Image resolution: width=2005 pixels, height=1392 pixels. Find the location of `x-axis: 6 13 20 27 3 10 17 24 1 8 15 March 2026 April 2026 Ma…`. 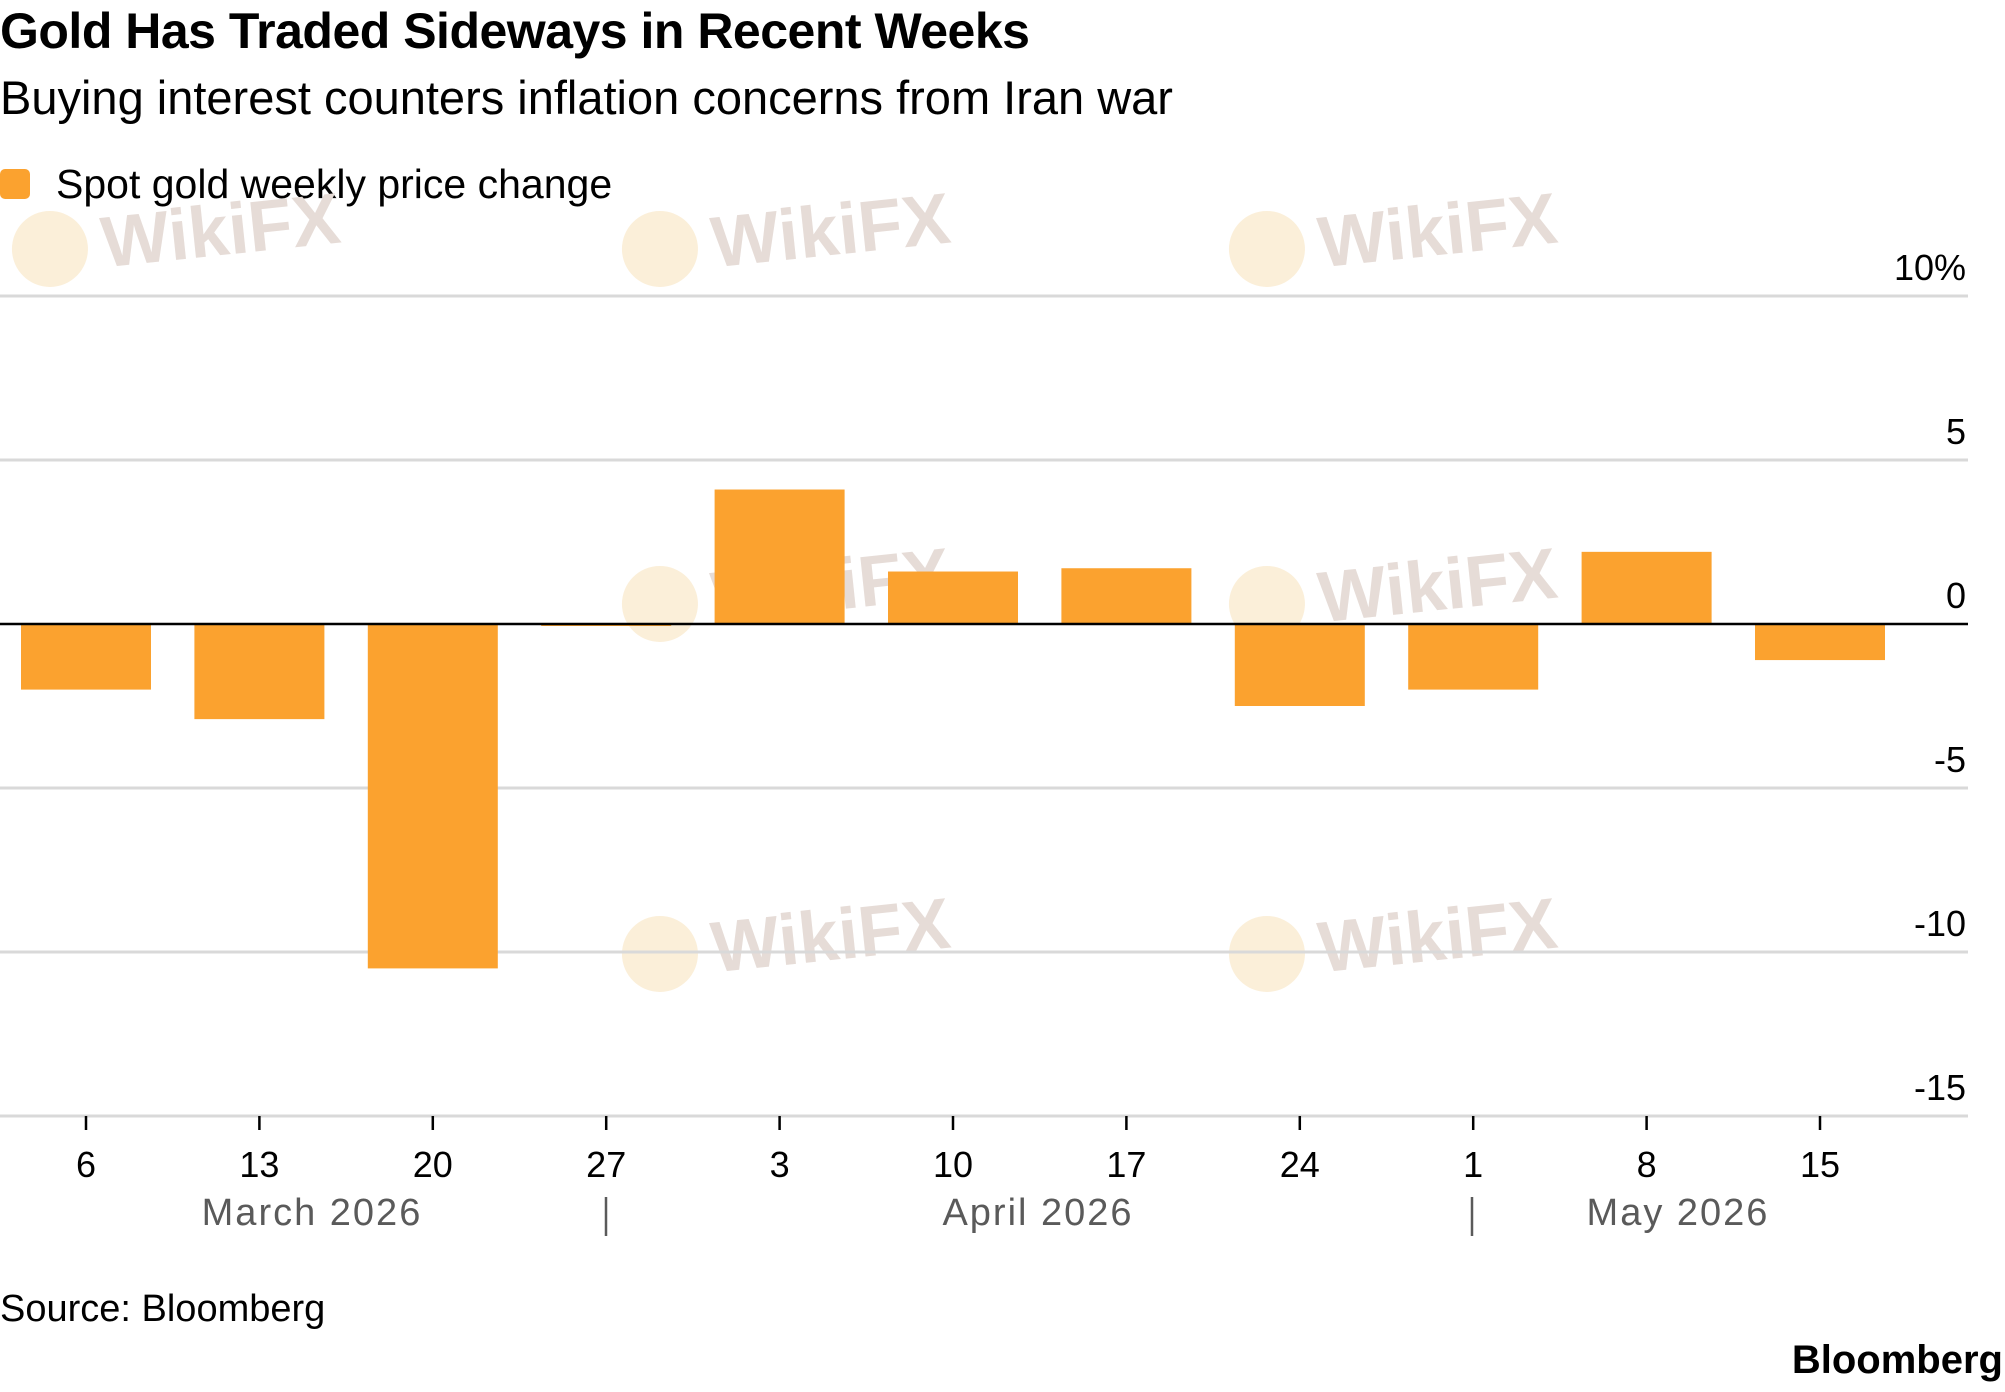

x-axis: 6 13 20 27 3 10 17 24 1 8 15 March 2026 April 2026 Ma… is located at coordinates (958, 1176).